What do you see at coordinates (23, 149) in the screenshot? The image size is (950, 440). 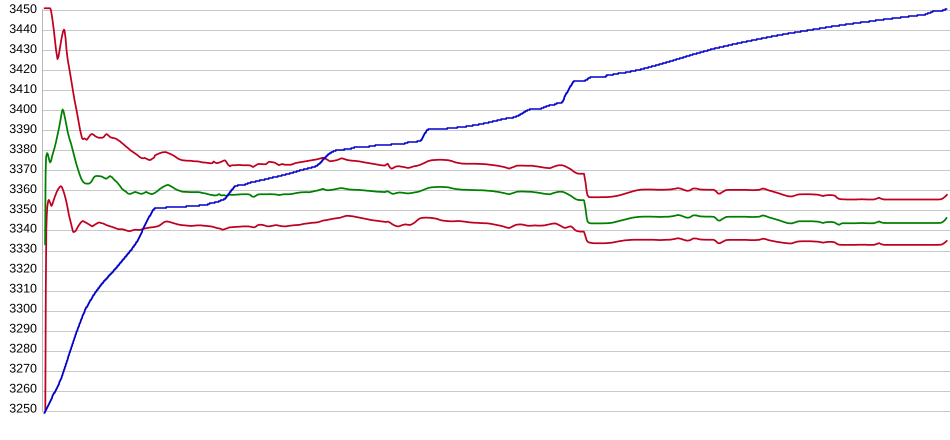 I see `svg-text: 3380` at bounding box center [23, 149].